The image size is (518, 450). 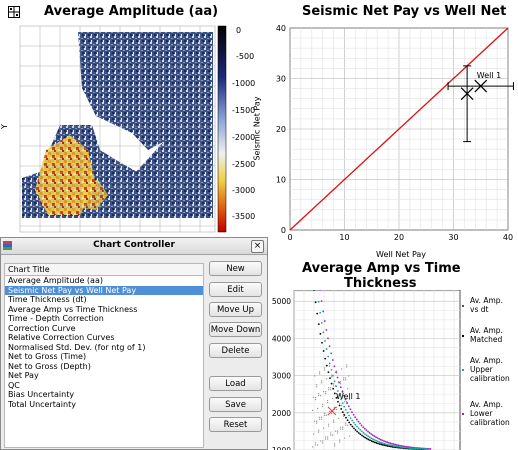 What do you see at coordinates (235, 424) in the screenshot?
I see `reset-button: Reset` at bounding box center [235, 424].